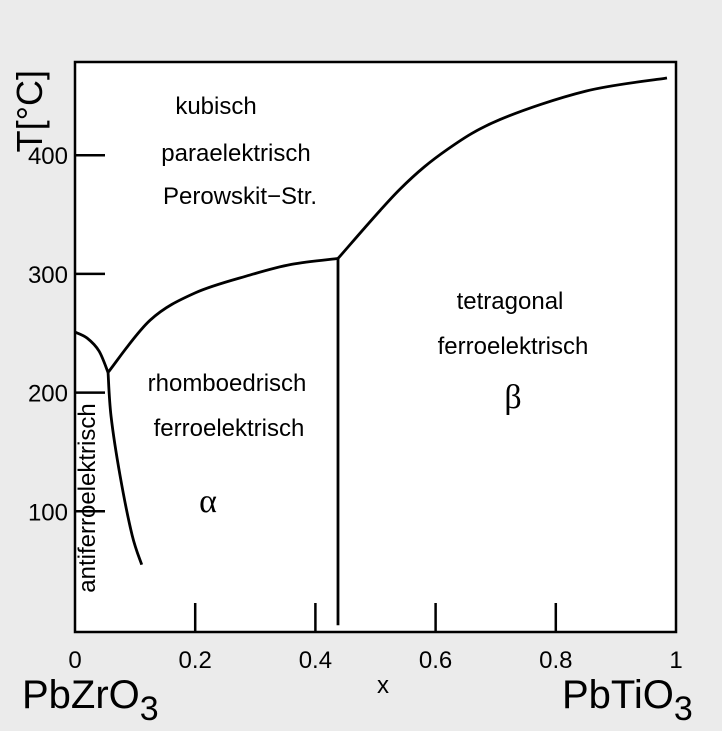 The width and height of the screenshot is (722, 731). What do you see at coordinates (48, 512) in the screenshot?
I see `y-tick-label: 100` at bounding box center [48, 512].